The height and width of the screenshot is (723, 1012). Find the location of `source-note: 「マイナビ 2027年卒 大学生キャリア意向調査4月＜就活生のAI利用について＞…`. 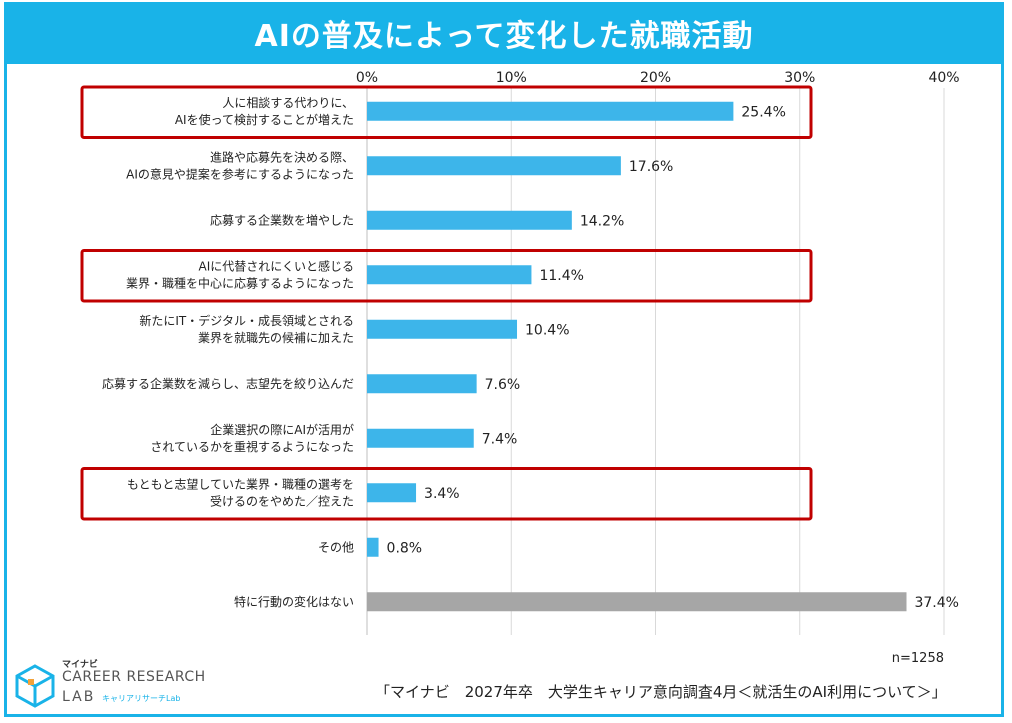

source-note: 「マイナビ 2027年卒 大学生キャリア意向調査4月＜就活生のAI利用について＞… is located at coordinates (661, 692).